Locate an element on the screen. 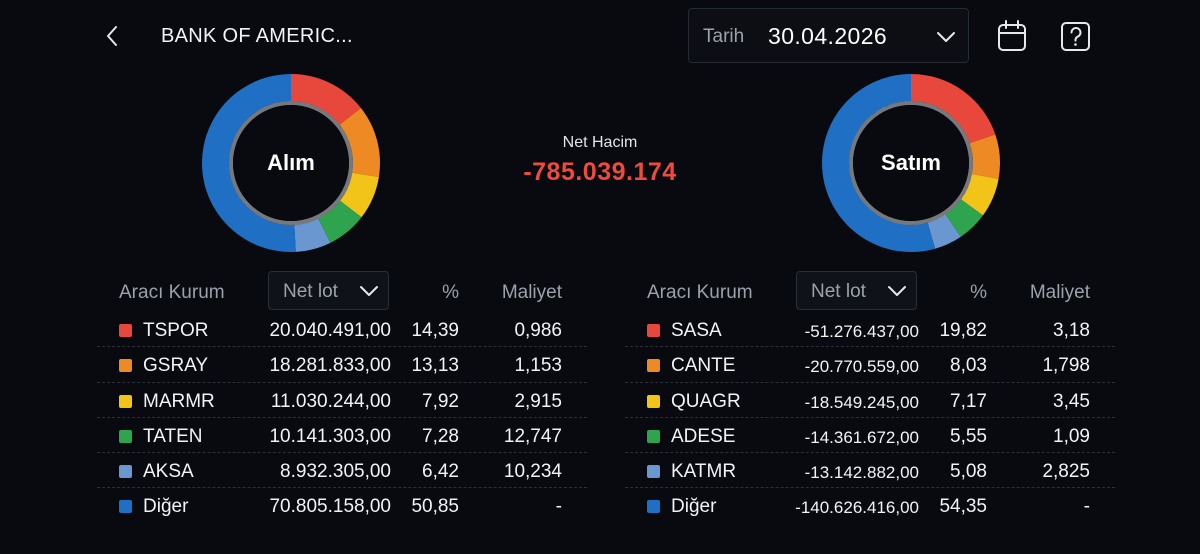  table-row: QUAGR -18.549.245,00 7,17 3,45 is located at coordinates (870, 400).